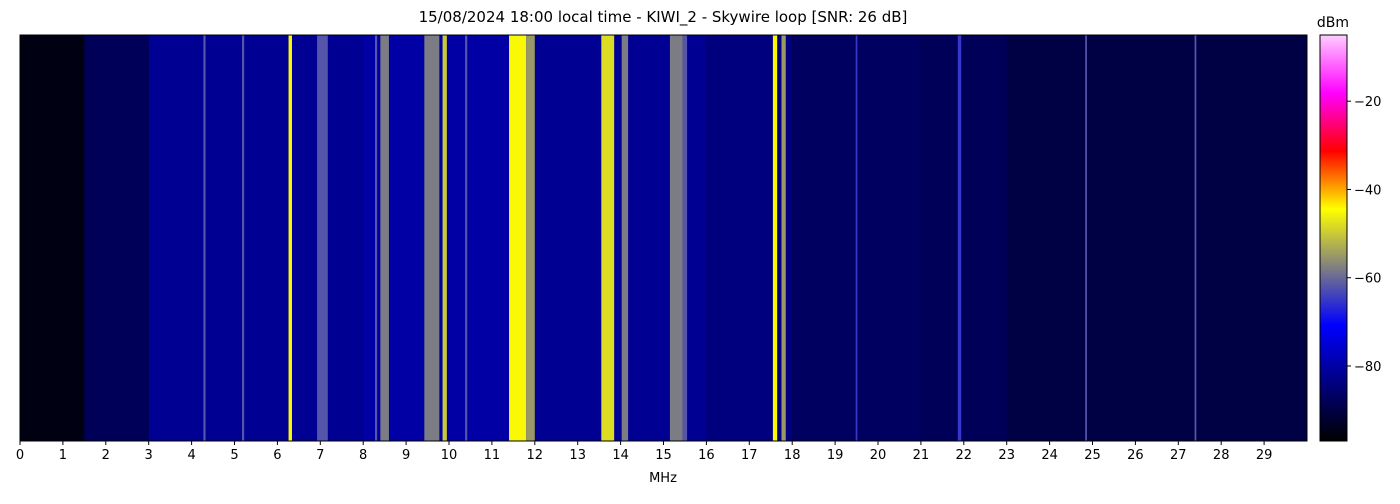 The height and width of the screenshot is (504, 1400). I want to click on x-tick-label: 3, so click(149, 455).